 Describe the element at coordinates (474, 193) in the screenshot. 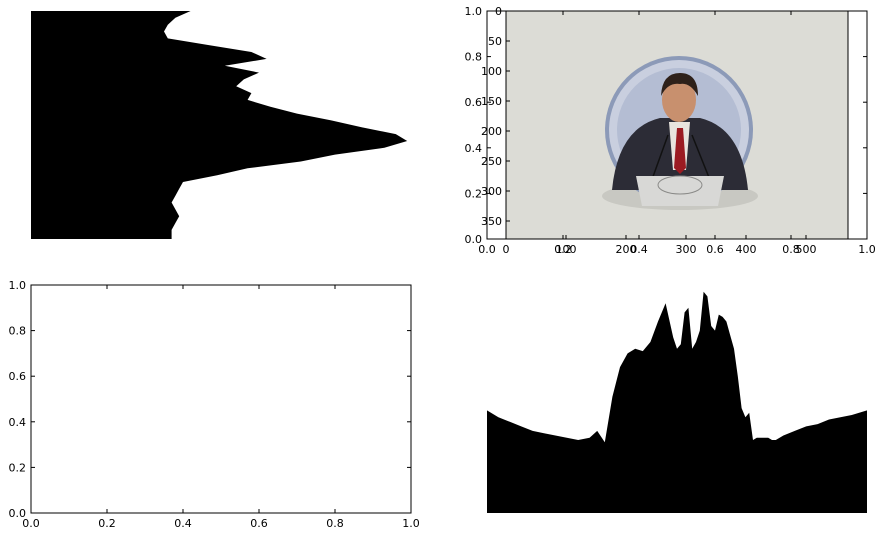

I see `image-outer-y-tick-label: 0.2` at that location.